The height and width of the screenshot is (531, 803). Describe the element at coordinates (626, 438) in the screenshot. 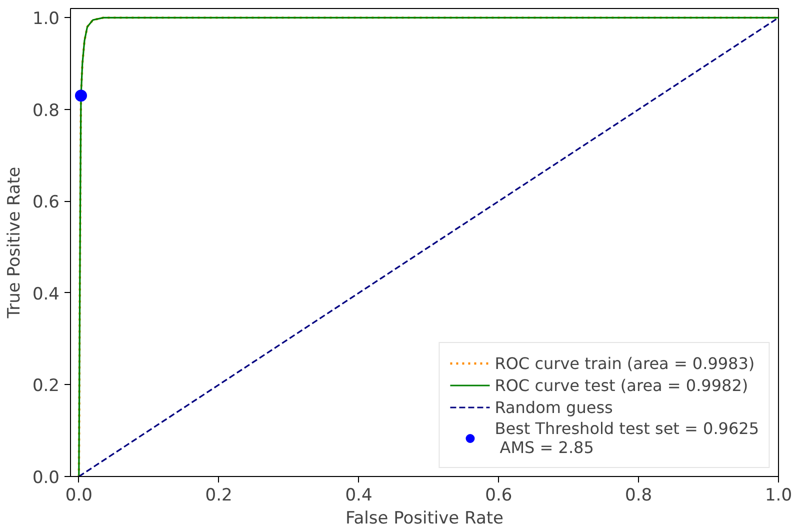

I see `legend-label: Best Threshold test set = 0.9625 AMS = 2.85` at that location.